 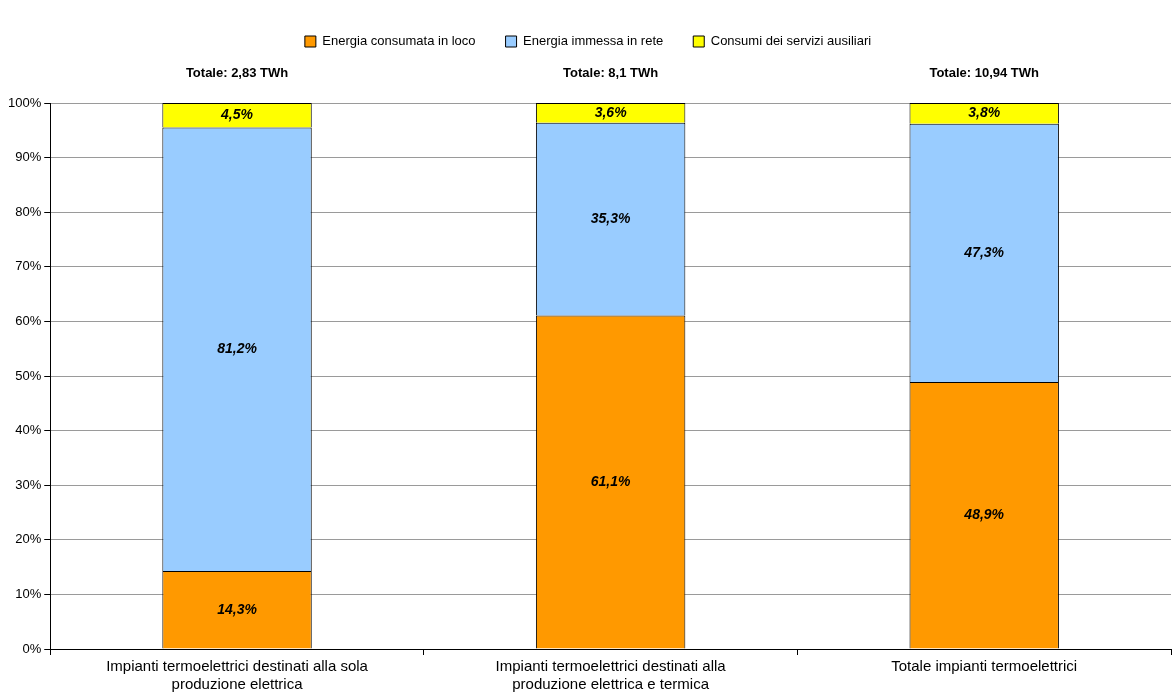 I want to click on data-label: 4,5%, so click(x=237, y=114).